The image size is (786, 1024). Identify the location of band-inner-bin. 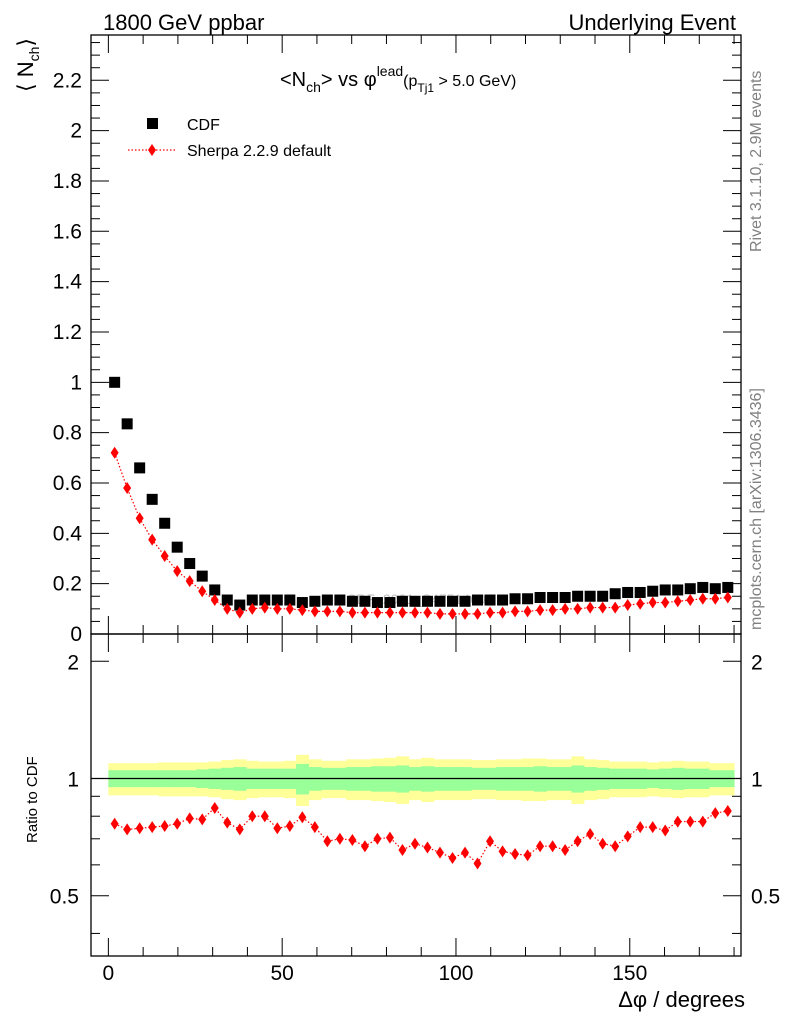
(303, 779).